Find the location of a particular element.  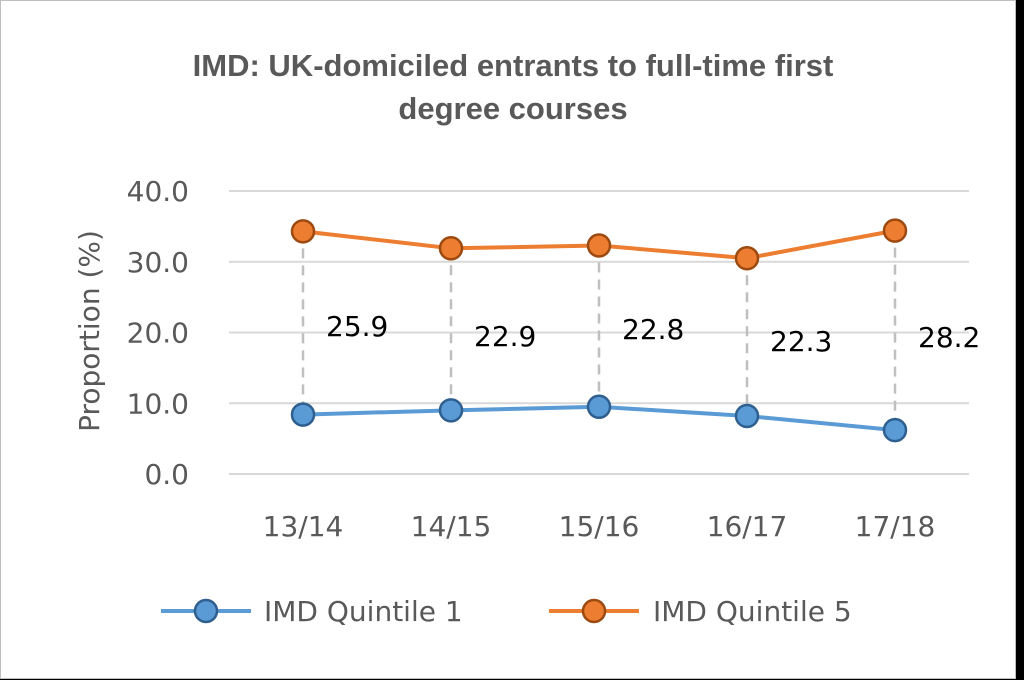

y-tick-label: 40.0 is located at coordinates (158, 191).